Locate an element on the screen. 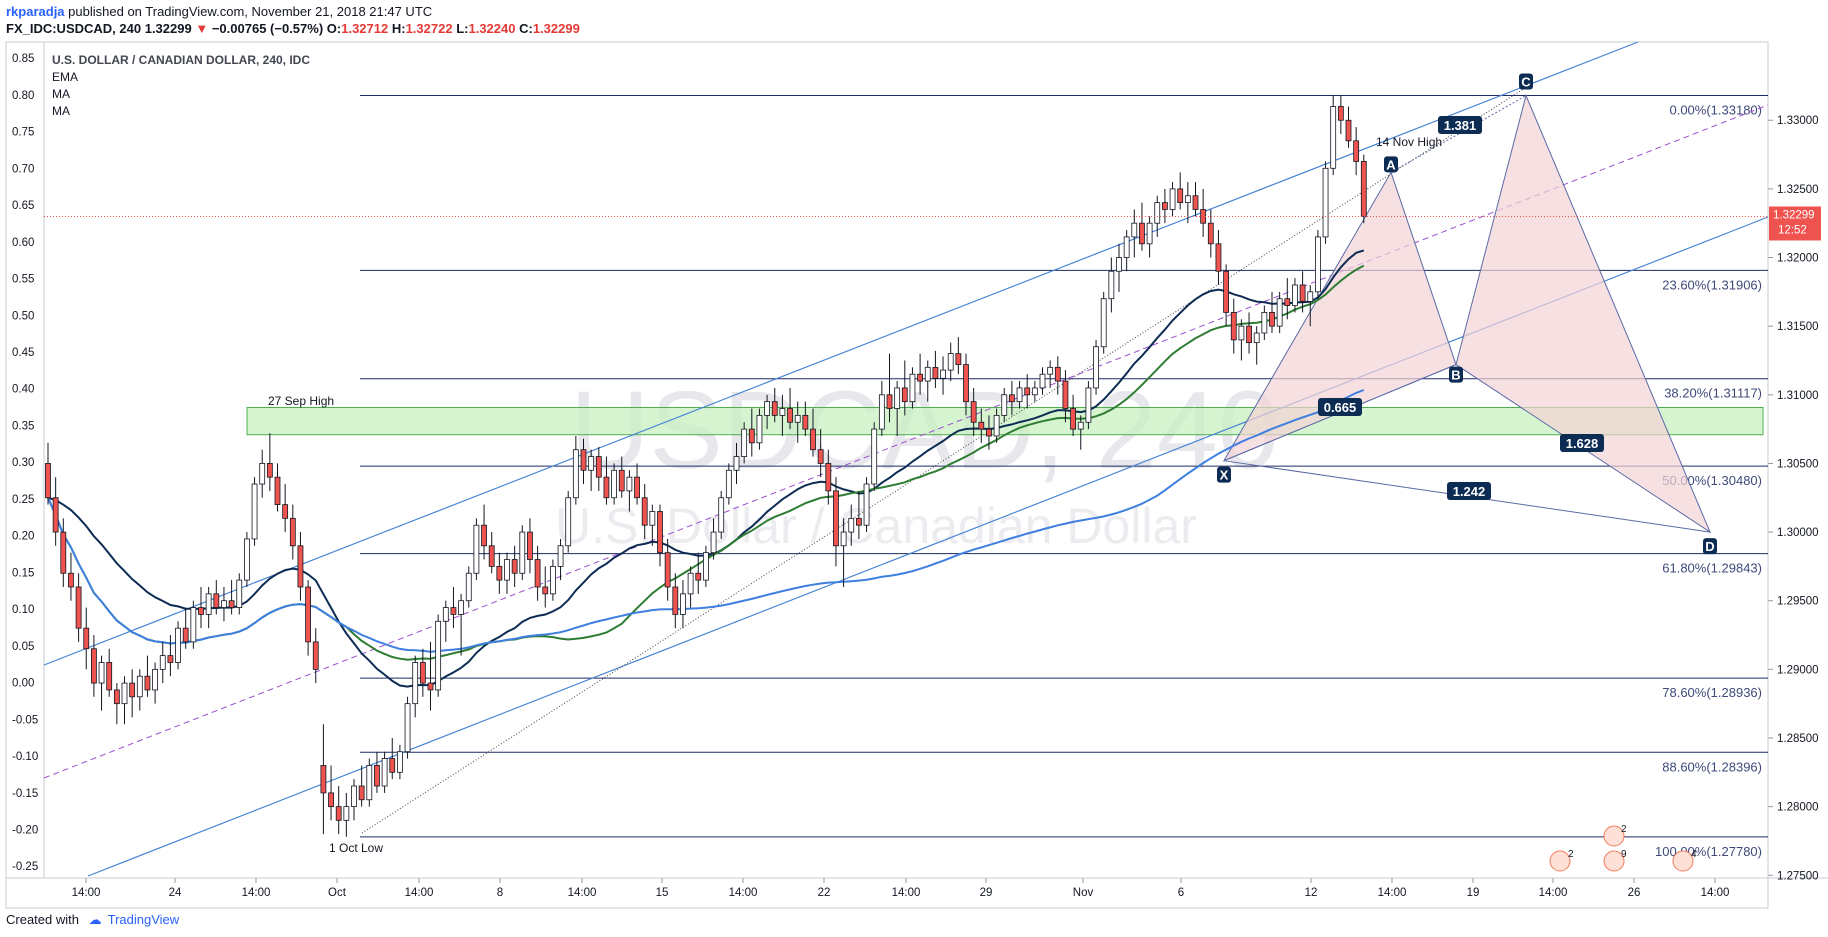  pattern-point-a-marker is located at coordinates (1391, 164).